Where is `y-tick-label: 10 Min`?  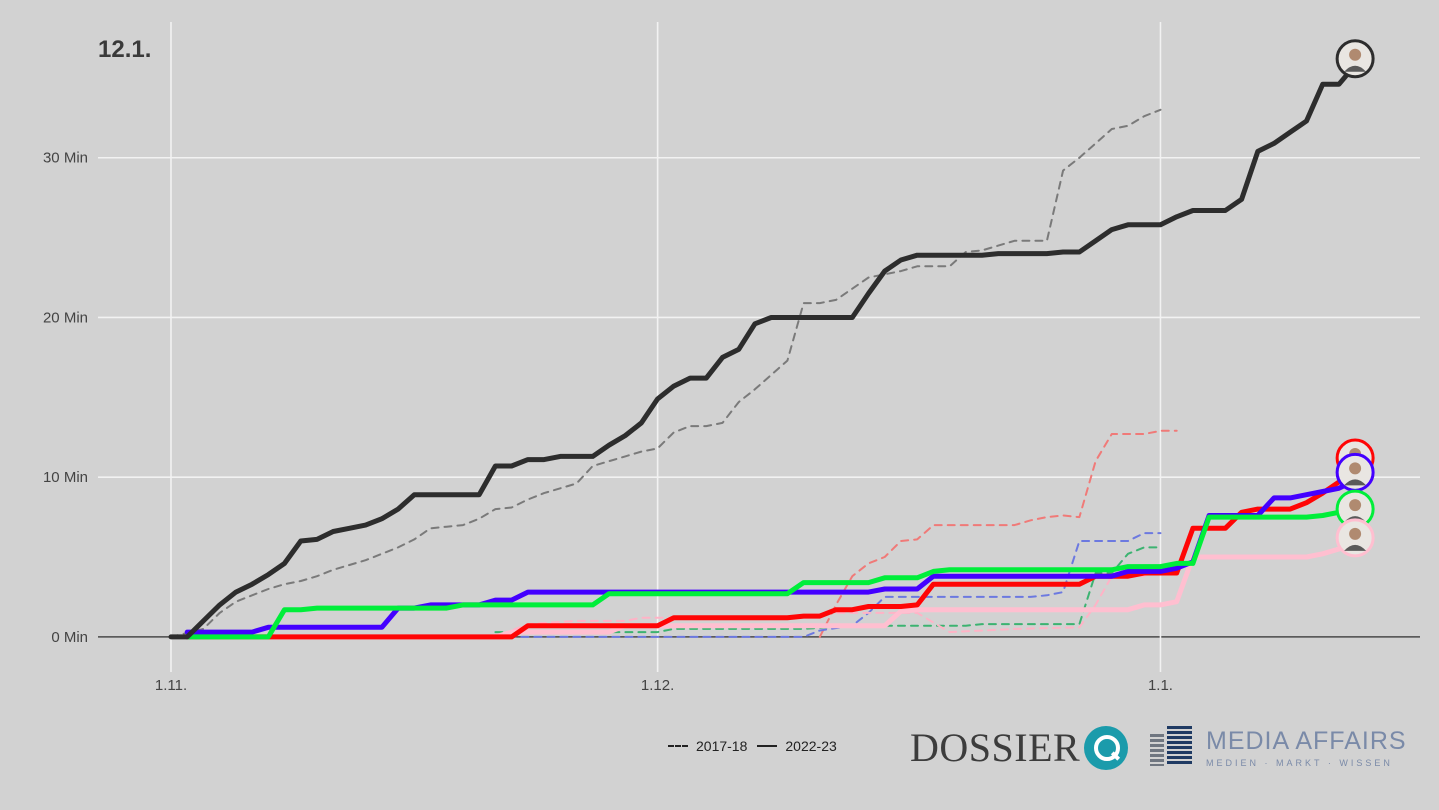
y-tick-label: 10 Min is located at coordinates (65, 477).